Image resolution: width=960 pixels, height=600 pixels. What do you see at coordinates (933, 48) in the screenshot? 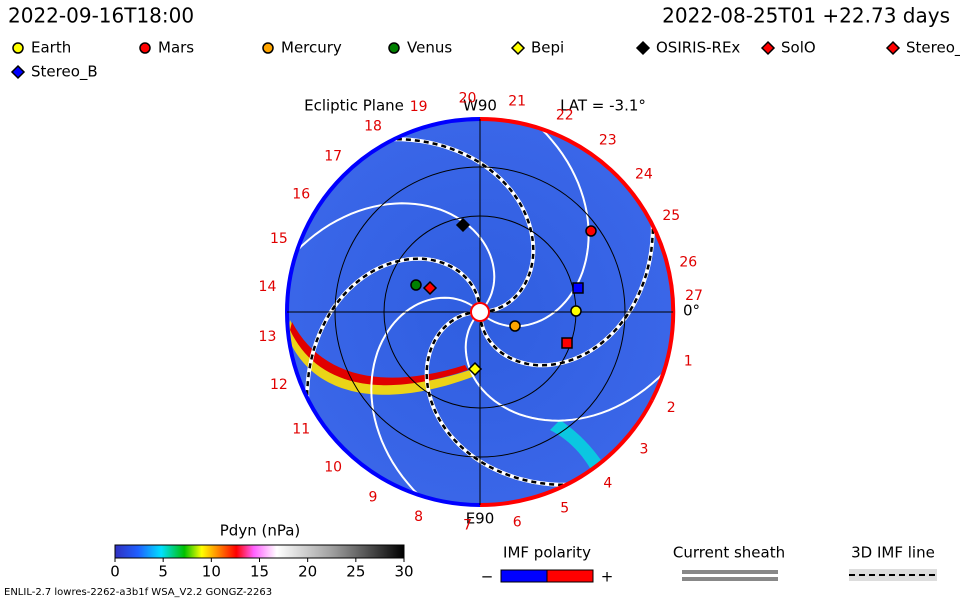
I see `legend-label: Stereo_` at bounding box center [933, 48].